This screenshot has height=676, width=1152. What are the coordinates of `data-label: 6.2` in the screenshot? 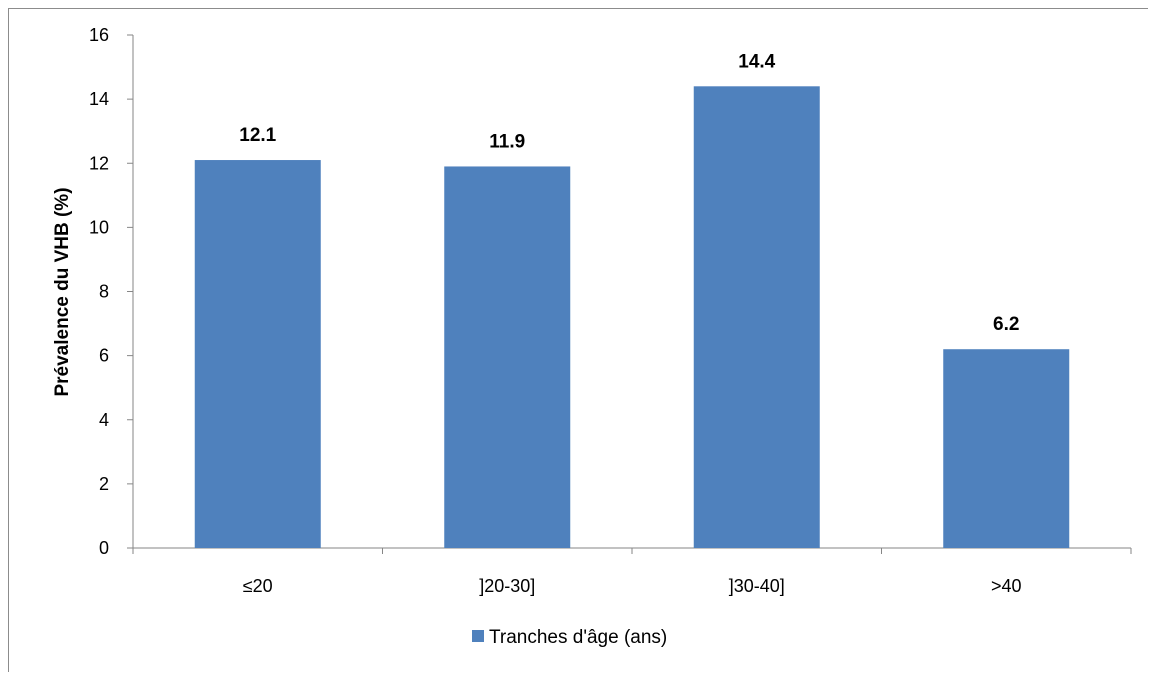 It's located at (1006, 324).